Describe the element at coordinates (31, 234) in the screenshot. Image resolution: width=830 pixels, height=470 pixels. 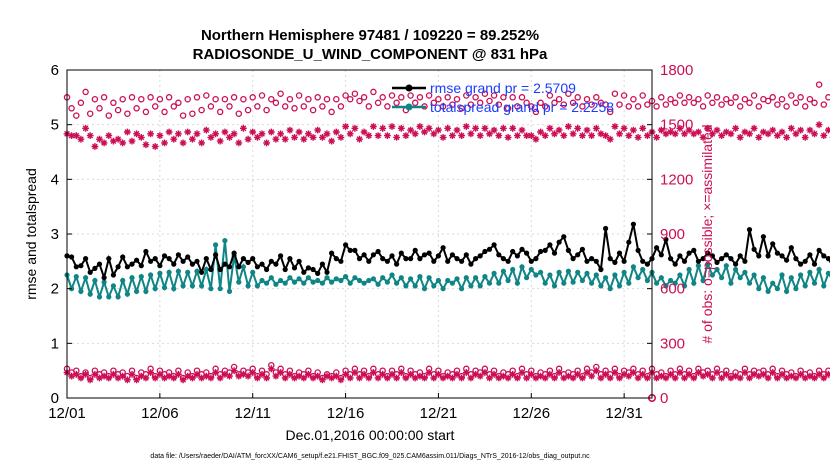
I see `y-axis-left-label: rmse and totalspread` at that location.